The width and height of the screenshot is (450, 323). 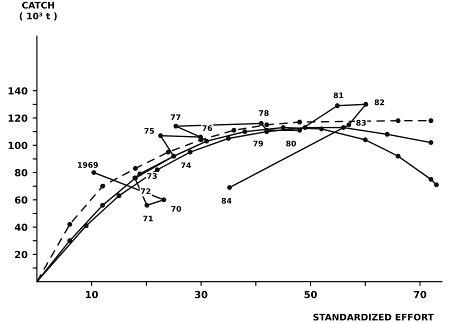 What do you see at coordinates (18, 118) in the screenshot?
I see `y-tick-label: 120` at bounding box center [18, 118].